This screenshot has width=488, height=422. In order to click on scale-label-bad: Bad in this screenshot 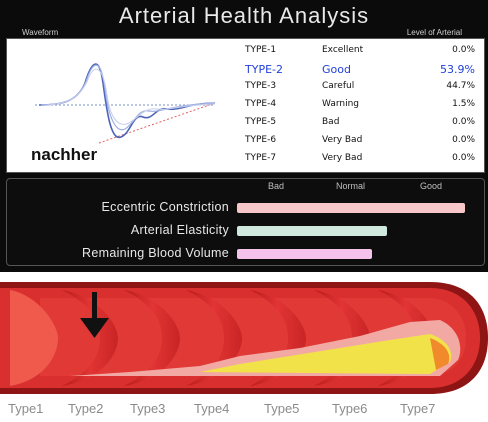, I will do `click(276, 186)`.